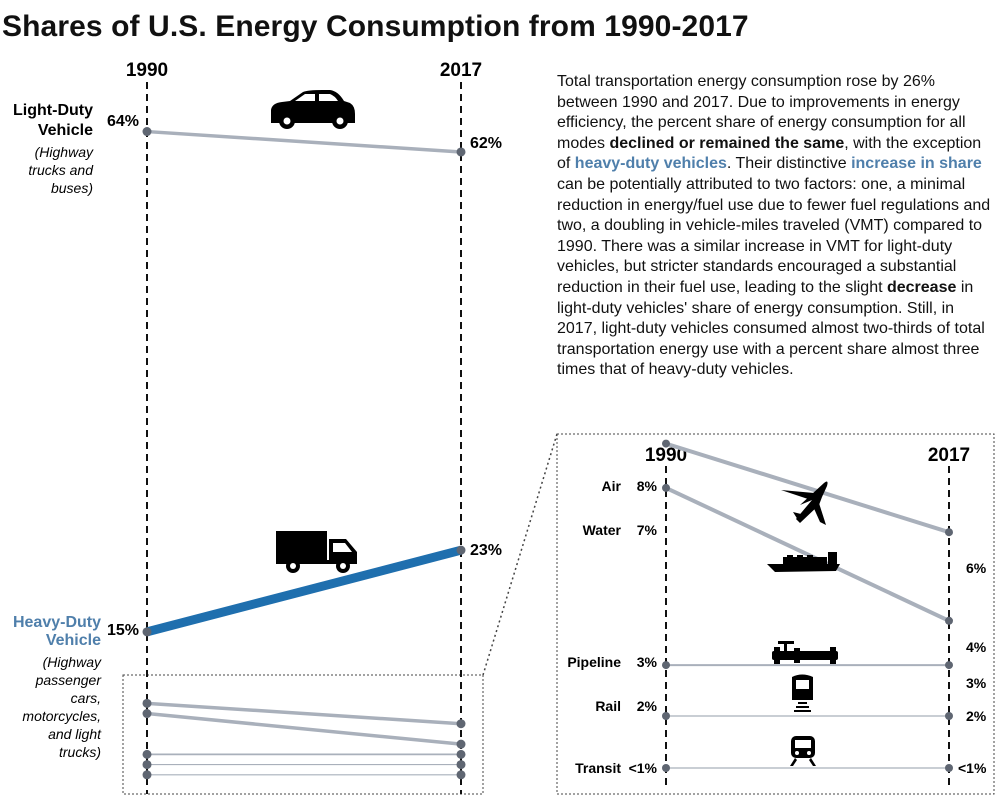 This screenshot has height=800, width=1000. Describe the element at coordinates (666, 455) in the screenshot. I see `detail-year-label-1990: 1990` at that location.